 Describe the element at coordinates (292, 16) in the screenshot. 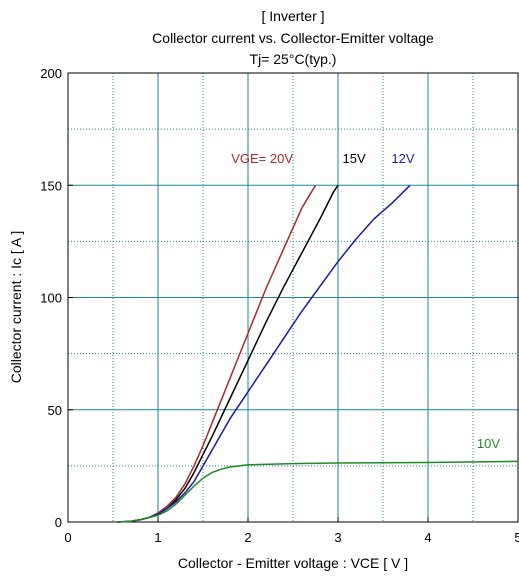

I see `title-line-1: [ Inverter ]` at that location.